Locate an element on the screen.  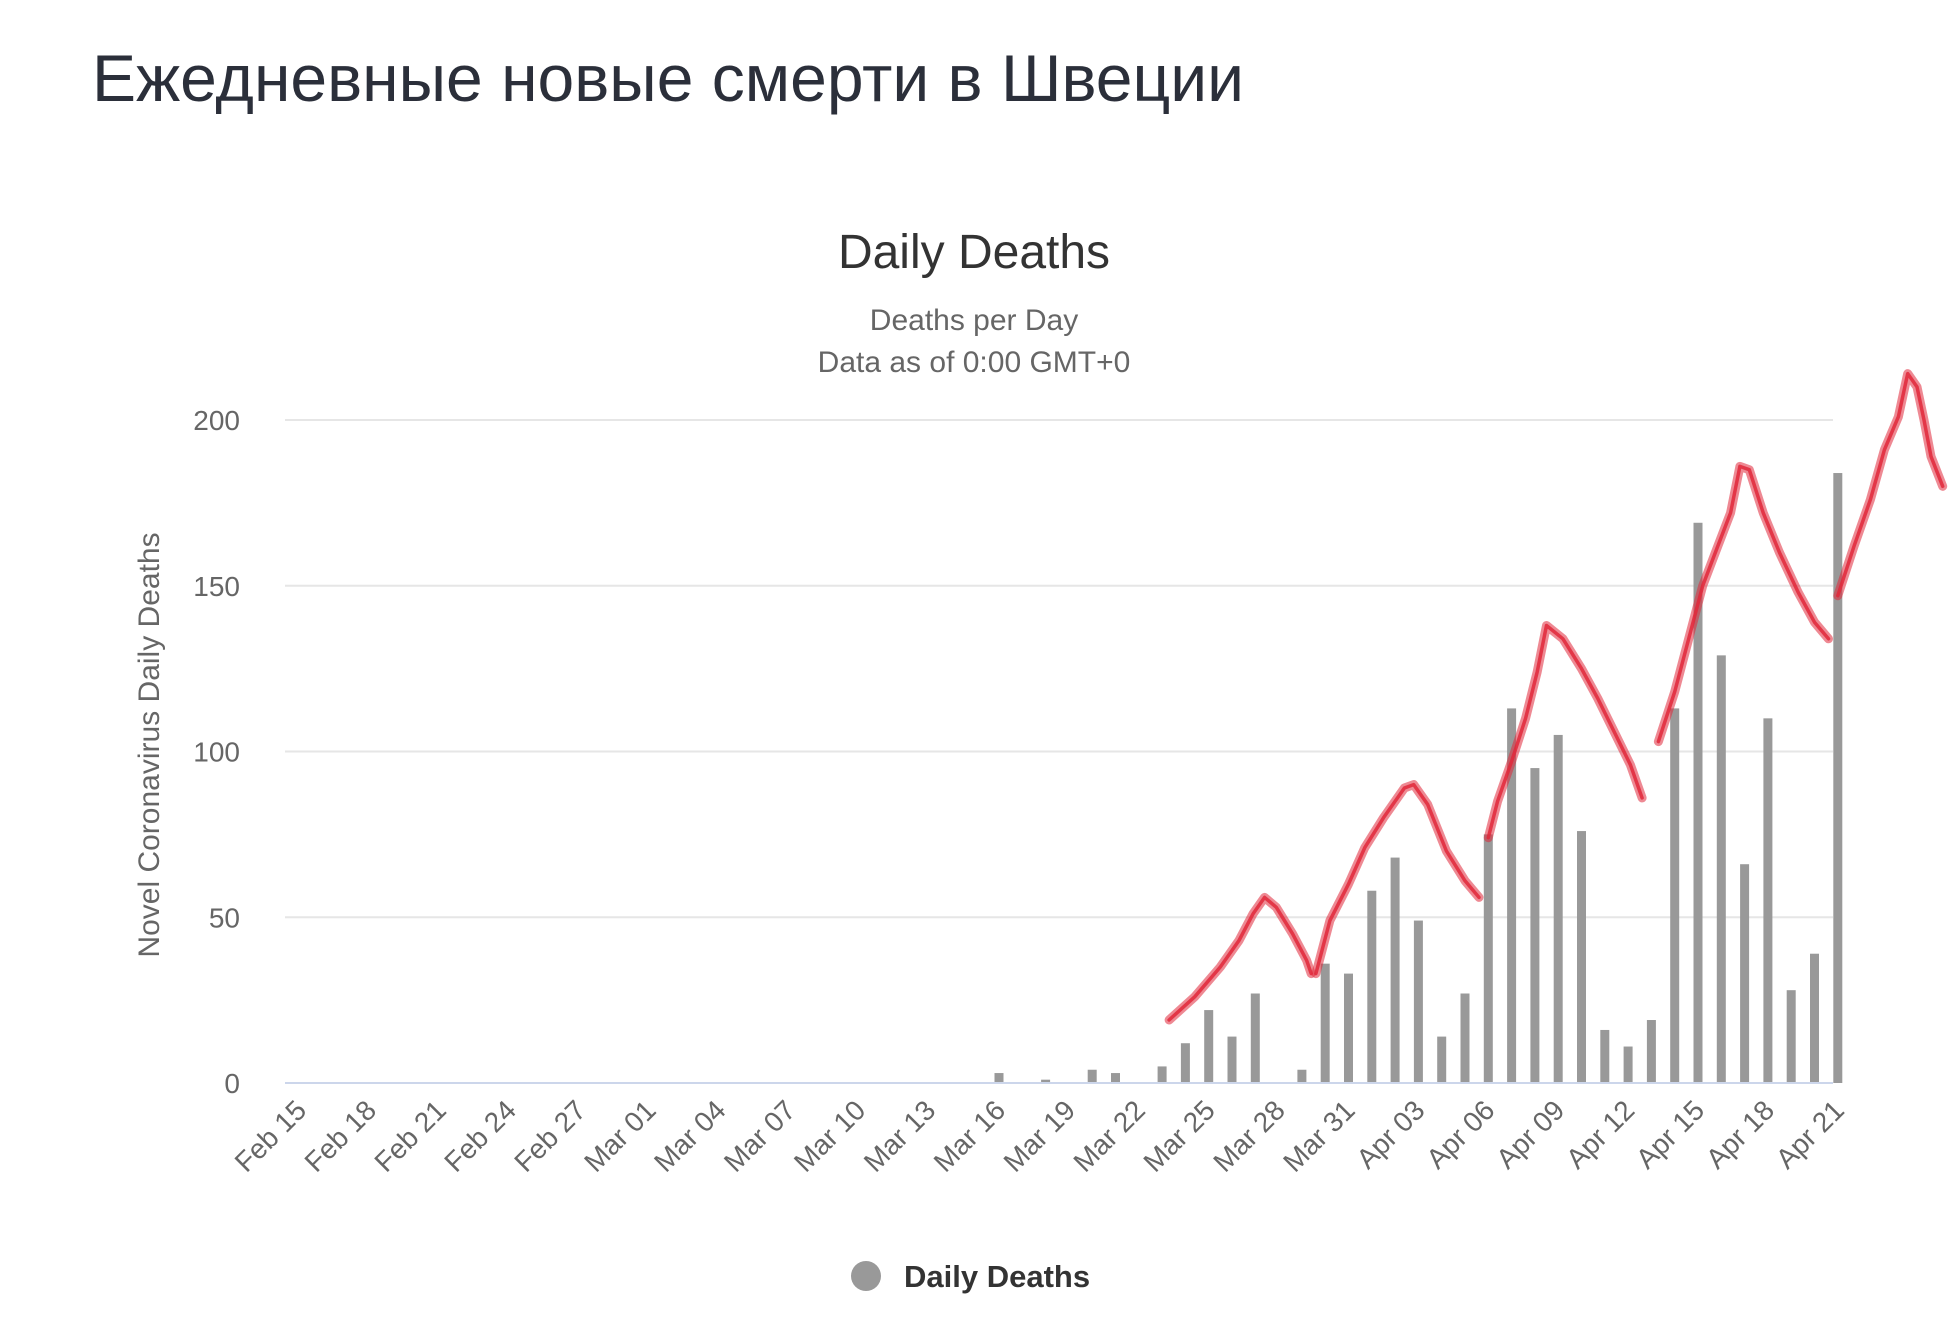
chart-subtitle-line-2: Data as of 0:00 GMT+0 is located at coordinates (974, 362).